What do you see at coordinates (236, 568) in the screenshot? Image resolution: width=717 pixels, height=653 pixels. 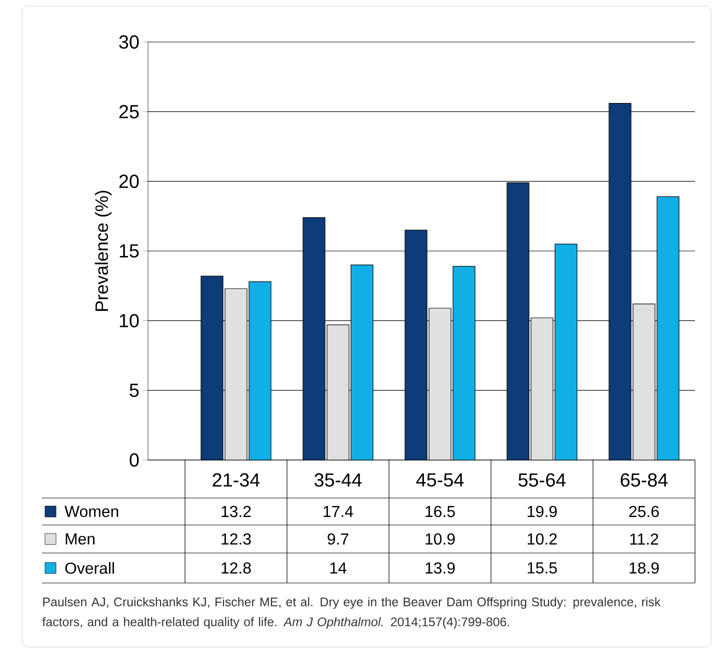 I see `data-label: 12.8` at bounding box center [236, 568].